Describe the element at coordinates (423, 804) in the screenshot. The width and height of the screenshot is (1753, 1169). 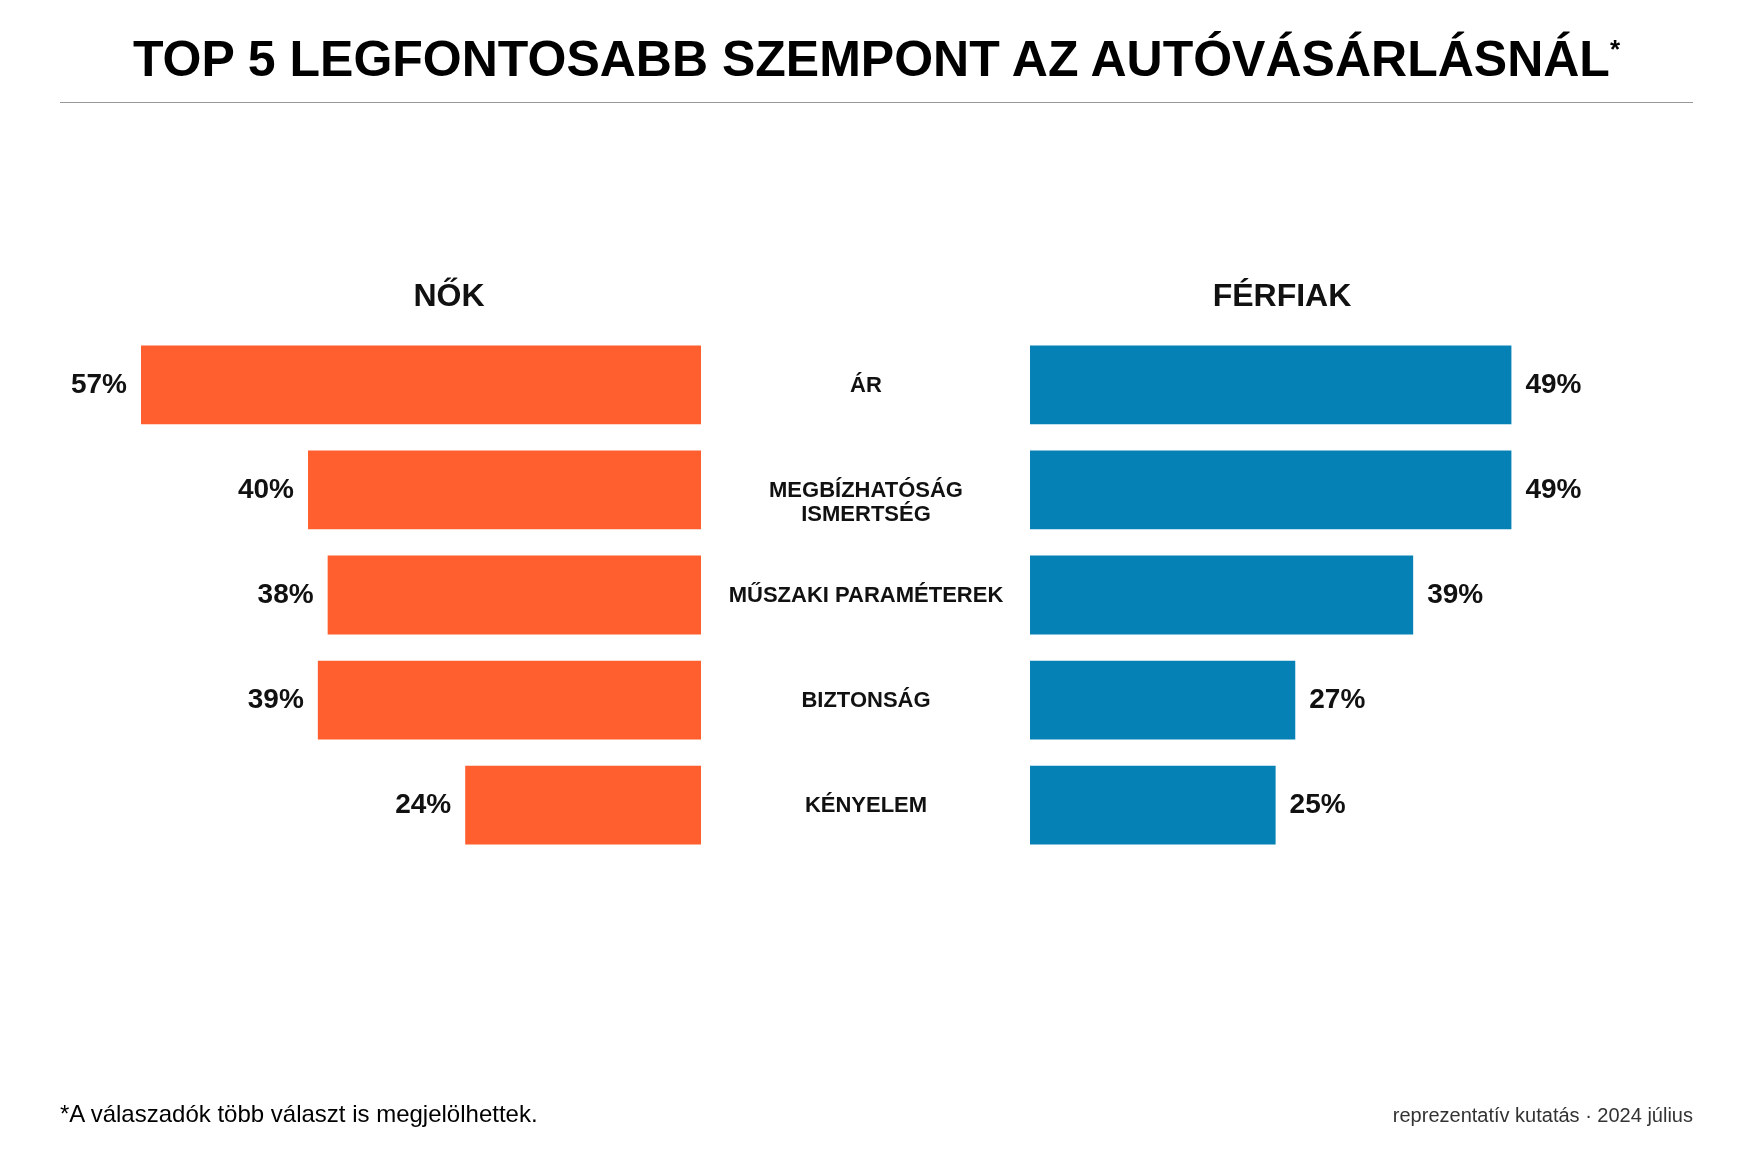
I see `data-label: 24%` at that location.